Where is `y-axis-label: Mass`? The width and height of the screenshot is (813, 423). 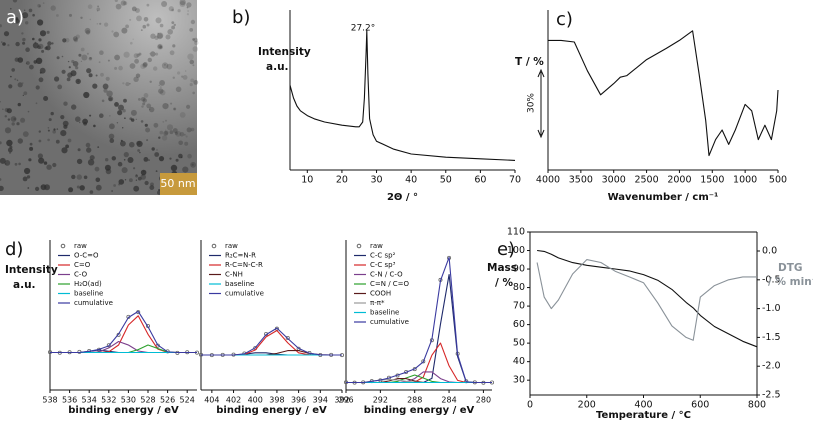 y-axis-label: Mass is located at coordinates (502, 268).